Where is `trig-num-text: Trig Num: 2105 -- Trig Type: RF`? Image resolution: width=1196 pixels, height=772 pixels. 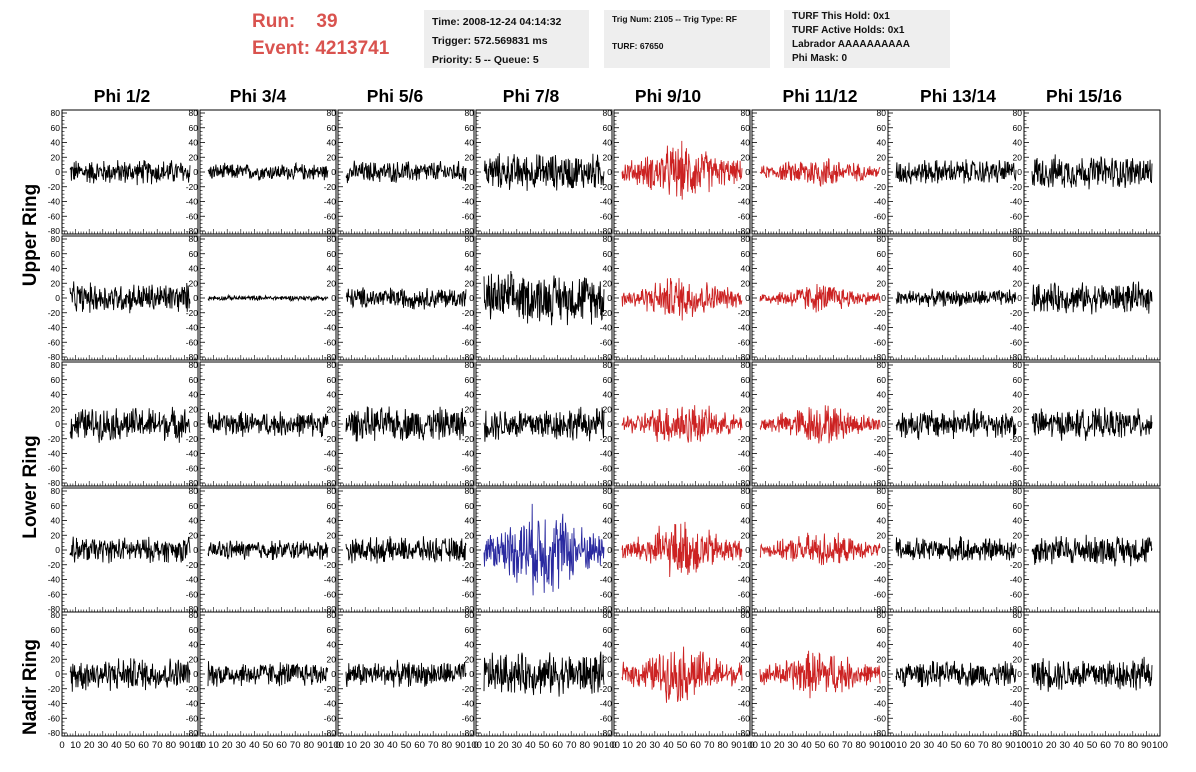
trig-num-text: Trig Num: 2105 -- Trig Type: RF is located at coordinates (674, 19).